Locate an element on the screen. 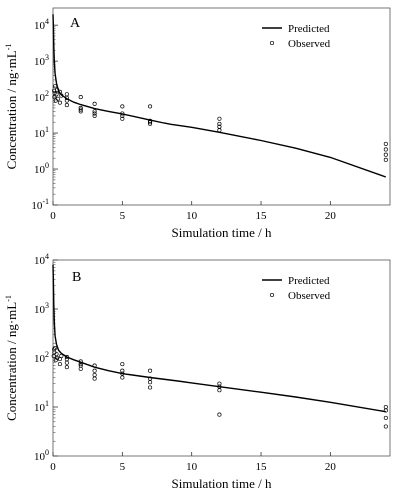  y-tick-label: 10⁰ is located at coordinates (41, 455).